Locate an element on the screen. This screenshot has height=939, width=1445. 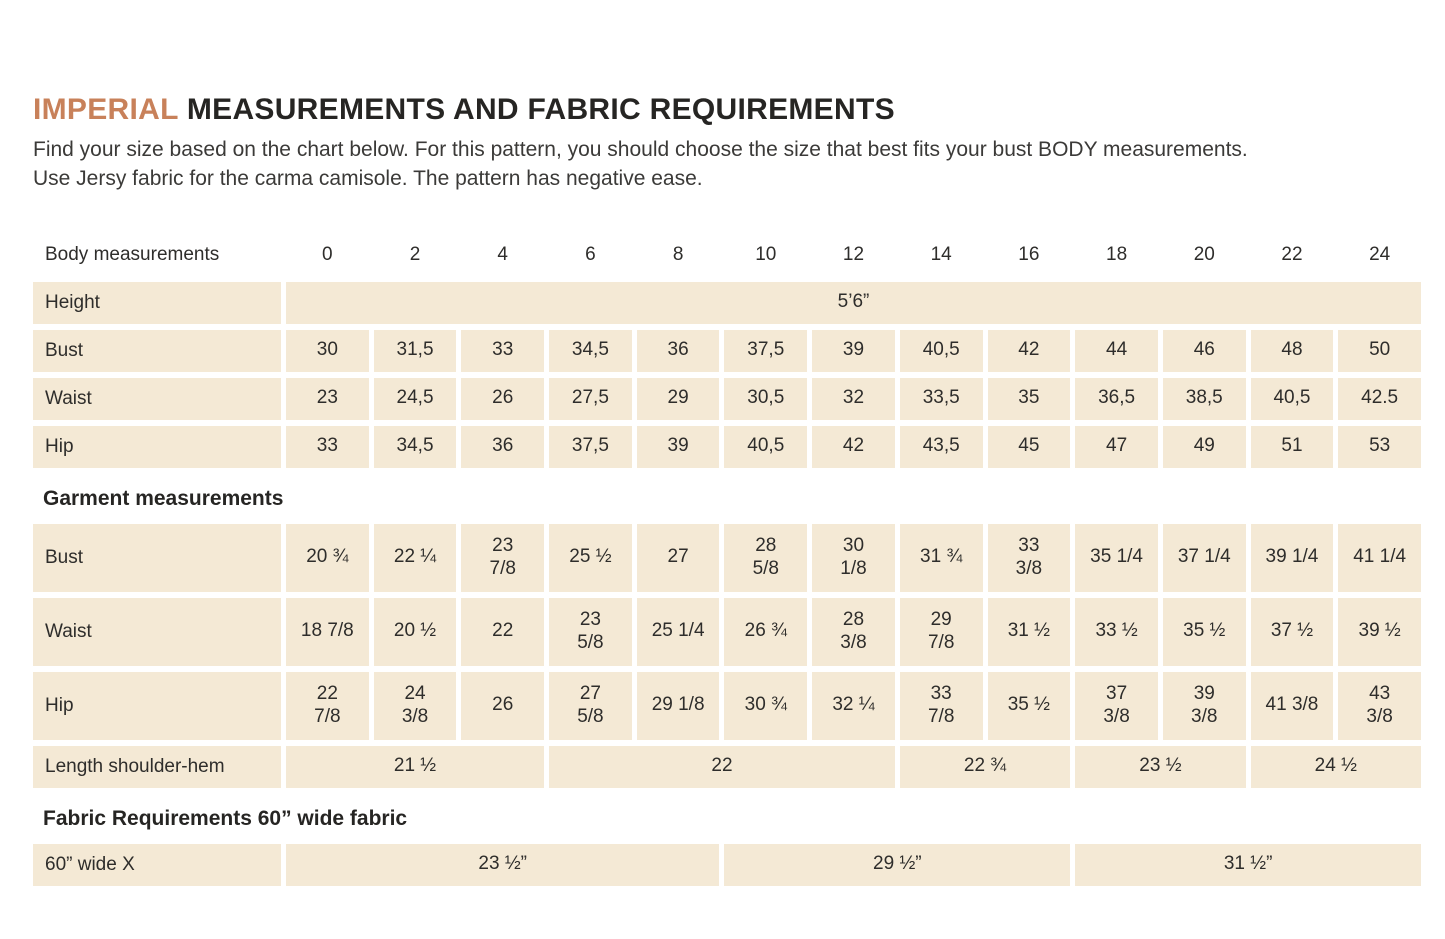
table-cell: 18 7/8 is located at coordinates (327, 631).